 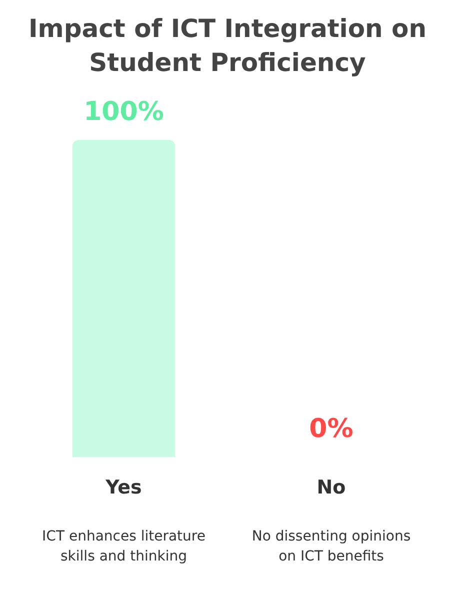 What do you see at coordinates (123, 487) in the screenshot?
I see `x-tick-label: Yes` at bounding box center [123, 487].